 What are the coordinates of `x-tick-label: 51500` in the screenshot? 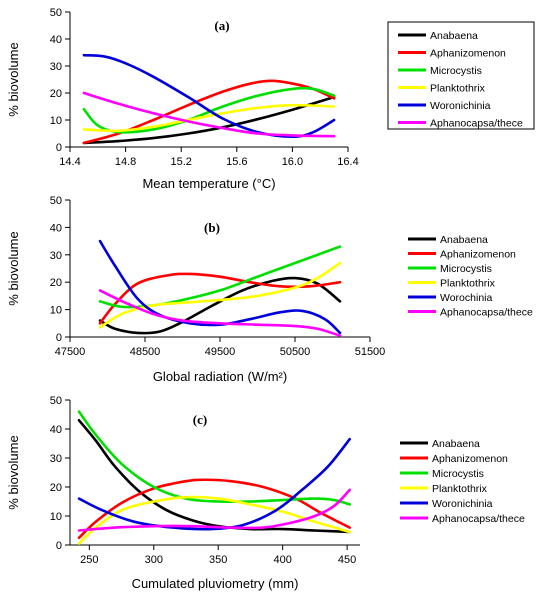 It's located at (370, 352).